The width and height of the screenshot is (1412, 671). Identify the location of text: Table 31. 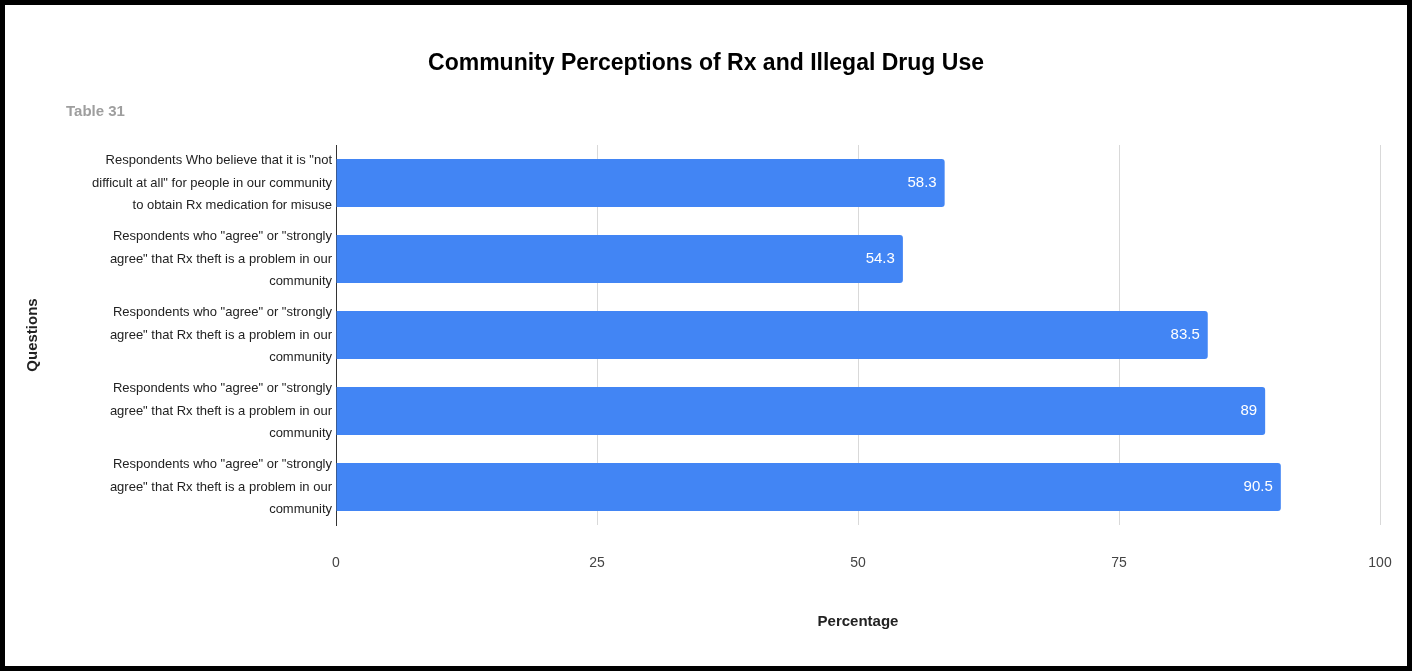
(95, 111).